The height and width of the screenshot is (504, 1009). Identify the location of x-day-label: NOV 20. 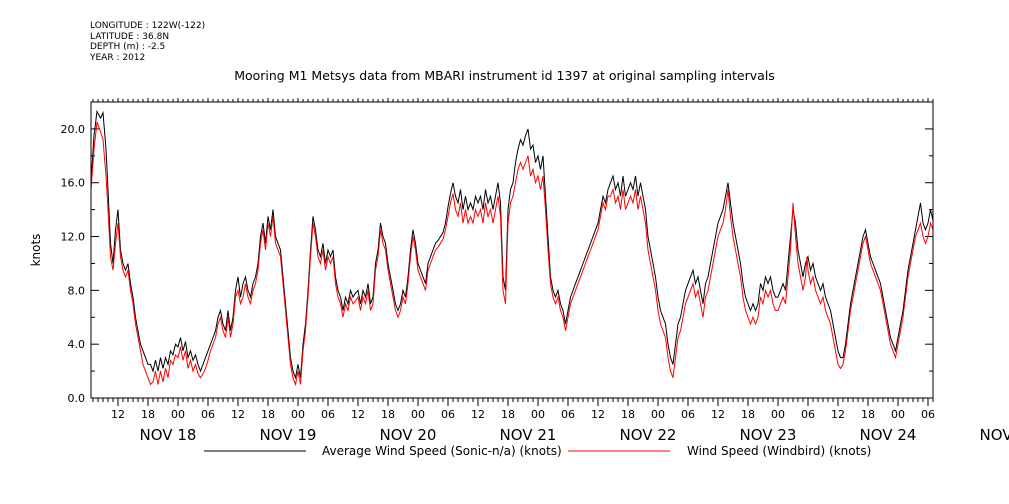
(408, 435).